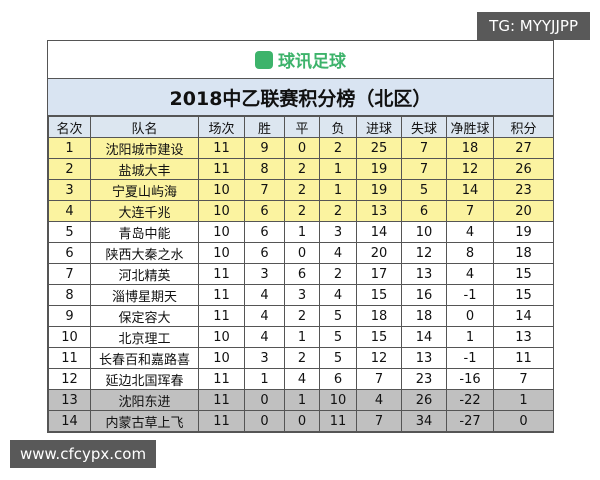  Describe the element at coordinates (424, 127) in the screenshot. I see `cell: 失球` at that location.